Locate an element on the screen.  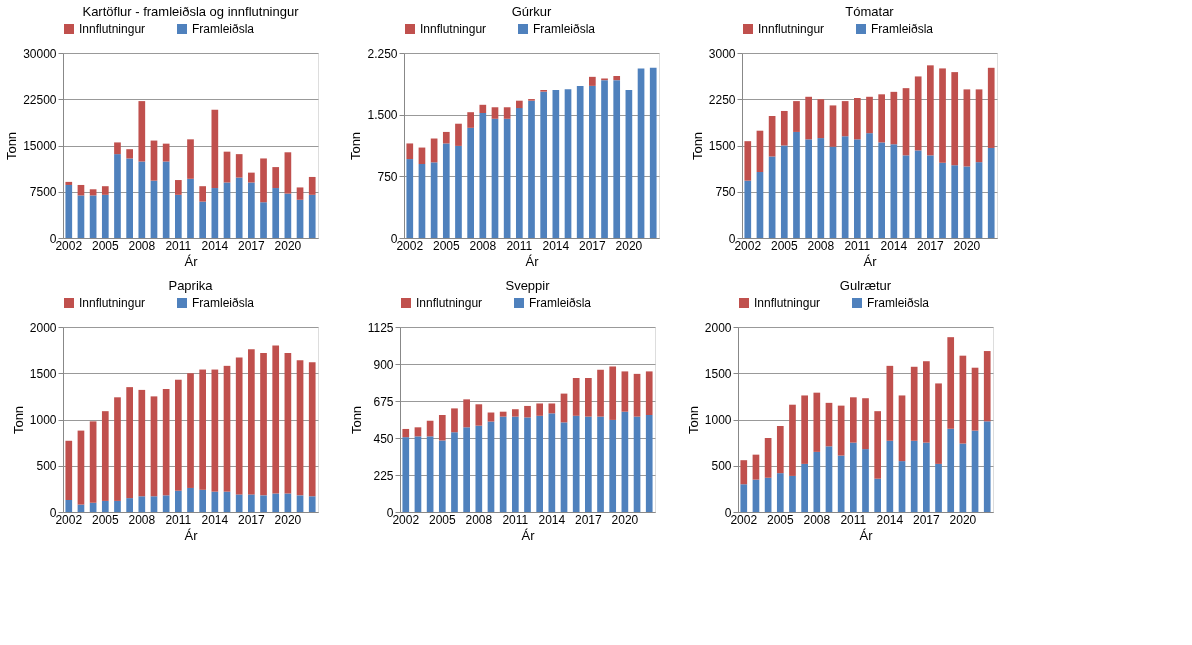
y-tick-label: 2250 is located at coordinates (722, 99).